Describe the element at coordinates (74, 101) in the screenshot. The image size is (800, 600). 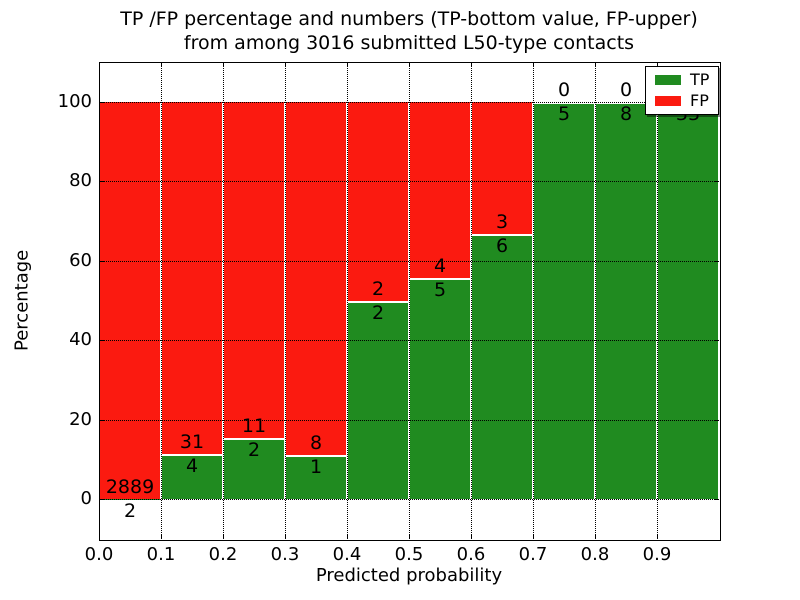
I see `y-tick-label: 100` at that location.